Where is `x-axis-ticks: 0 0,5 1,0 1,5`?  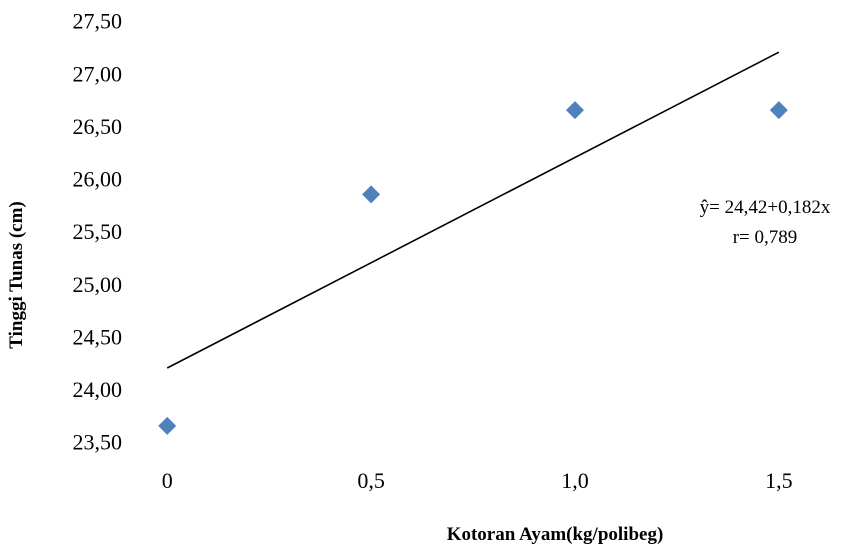
x-axis-ticks: 0 0,5 1,0 1,5 is located at coordinates (477, 480).